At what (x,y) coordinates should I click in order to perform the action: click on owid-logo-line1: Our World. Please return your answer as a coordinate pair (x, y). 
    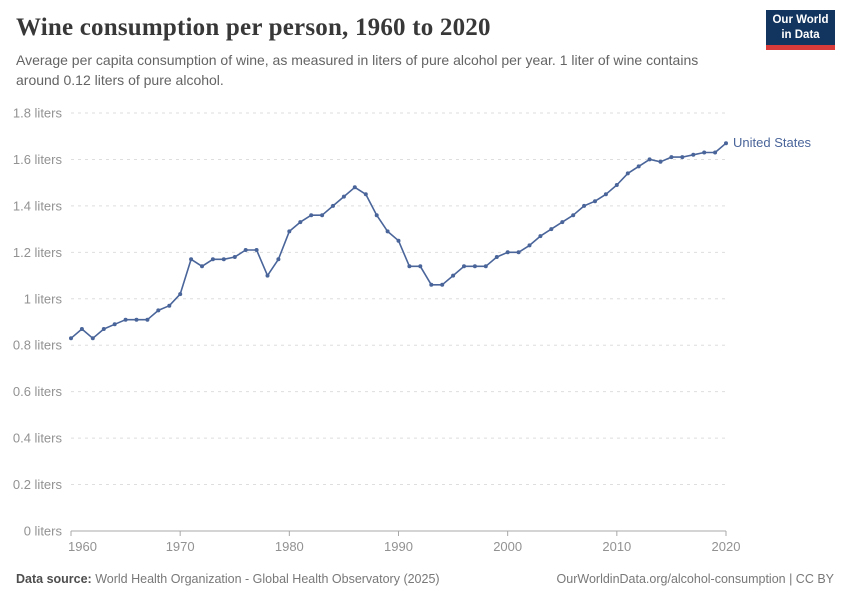
    Looking at the image, I should click on (800, 20).